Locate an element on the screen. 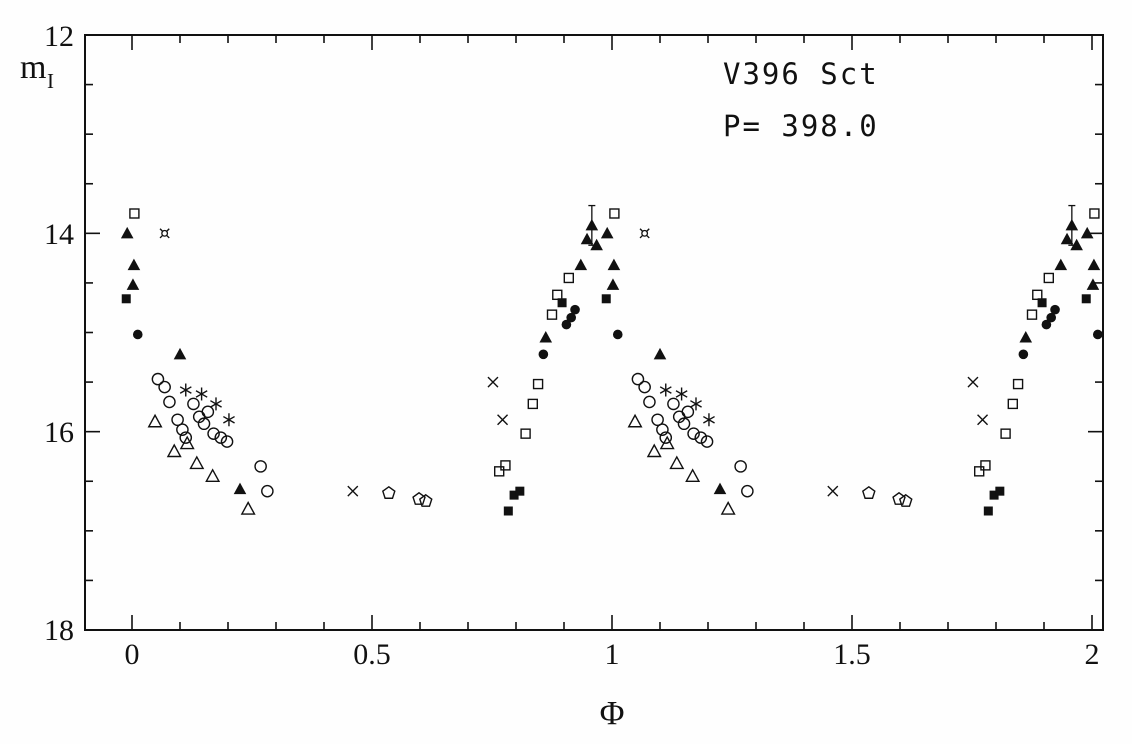  x-tick-label-0.5: 0.5 is located at coordinates (372, 654).